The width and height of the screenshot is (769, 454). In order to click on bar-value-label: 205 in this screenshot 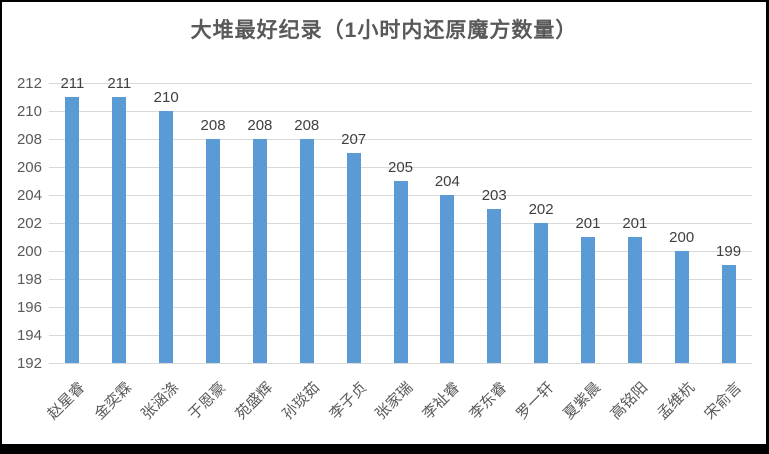, I will do `click(400, 167)`.